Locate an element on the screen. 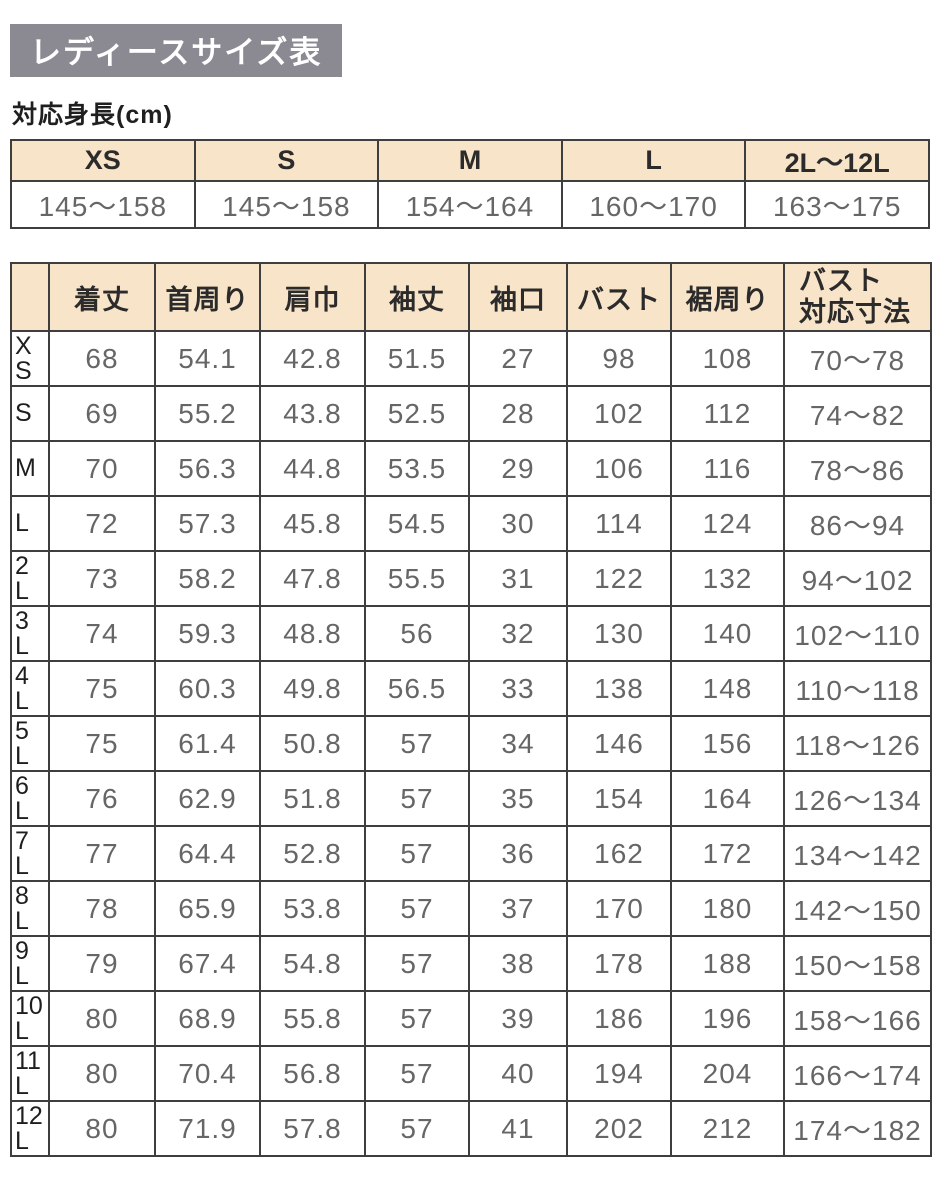  size-value-cell: 31 is located at coordinates (518, 578).